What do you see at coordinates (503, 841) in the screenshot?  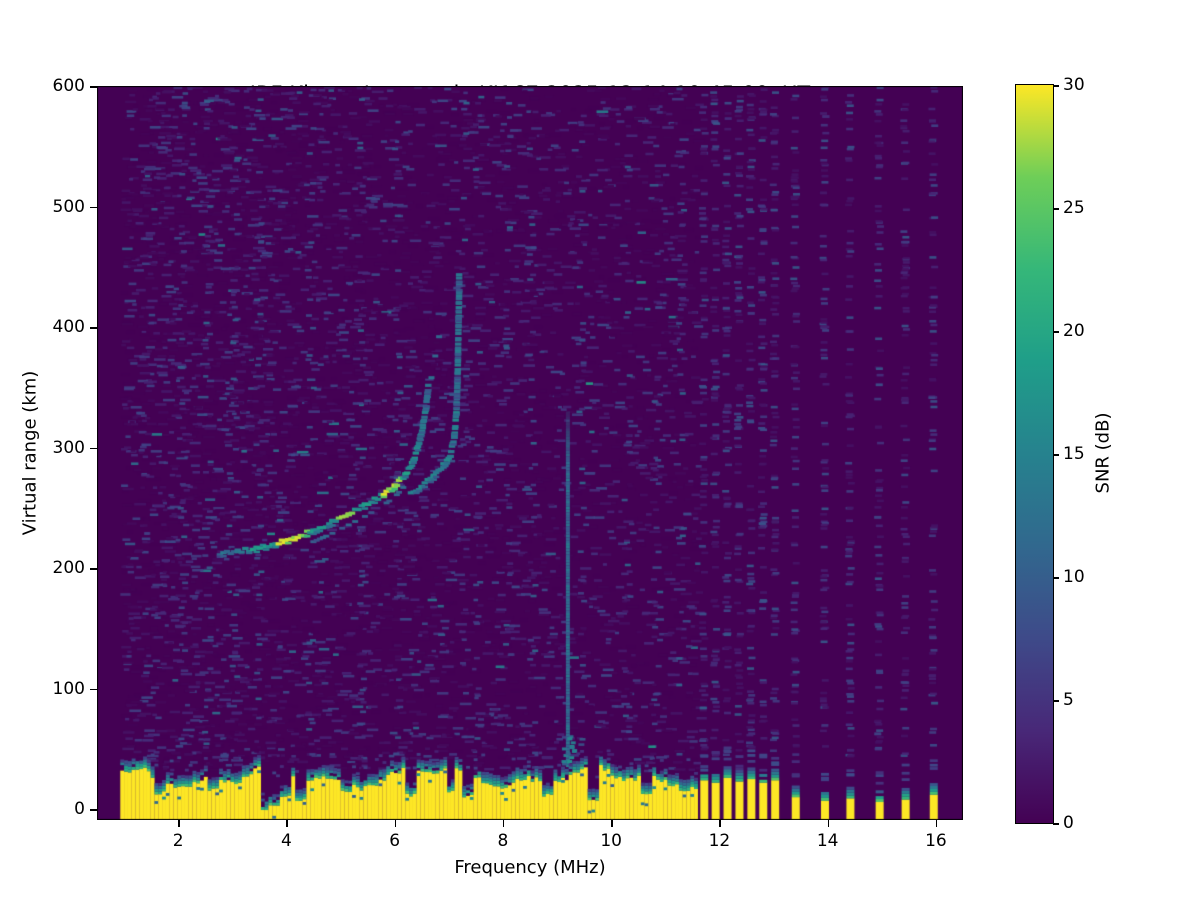 I see `x-tick-label: 8` at bounding box center [503, 841].